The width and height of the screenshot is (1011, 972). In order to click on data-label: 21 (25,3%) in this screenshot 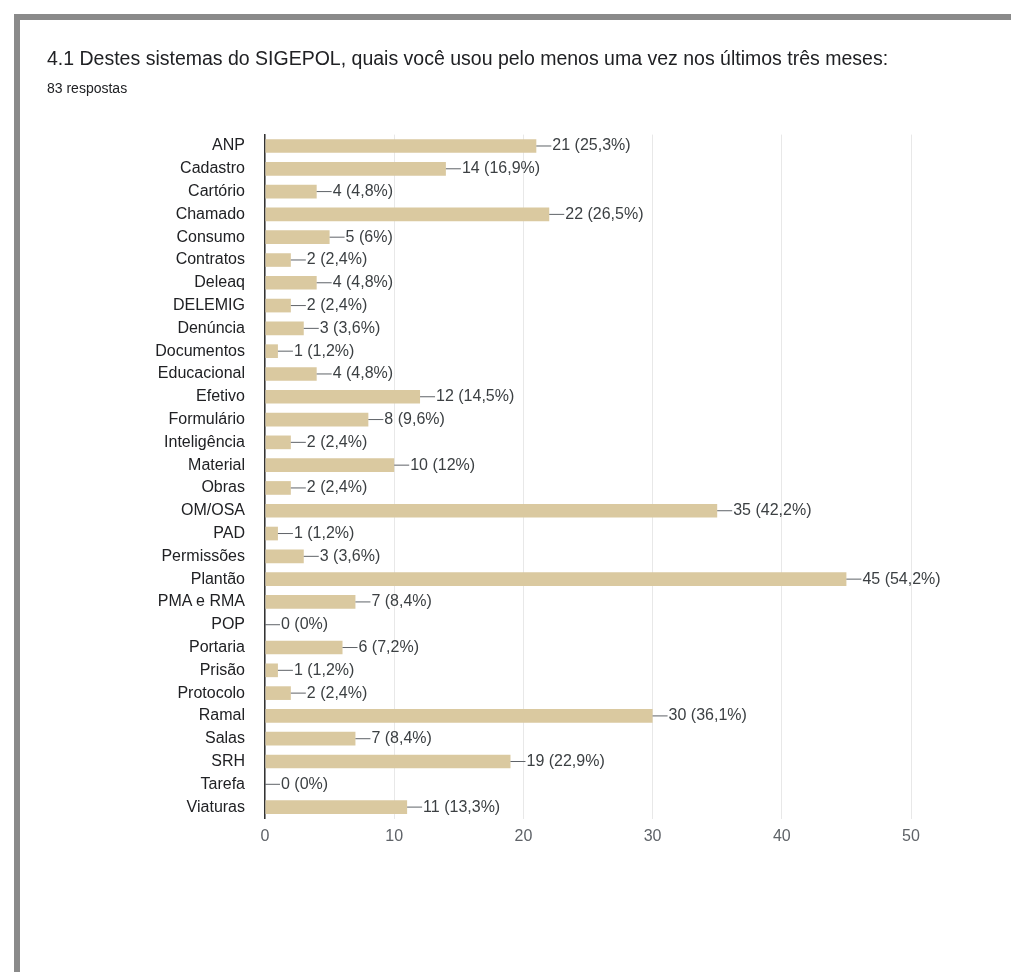, I will do `click(591, 145)`.